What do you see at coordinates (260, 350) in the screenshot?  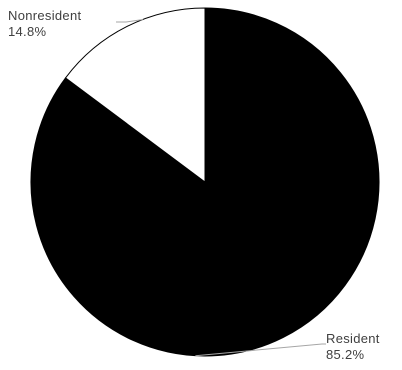 I see `leader-line-resident` at bounding box center [260, 350].